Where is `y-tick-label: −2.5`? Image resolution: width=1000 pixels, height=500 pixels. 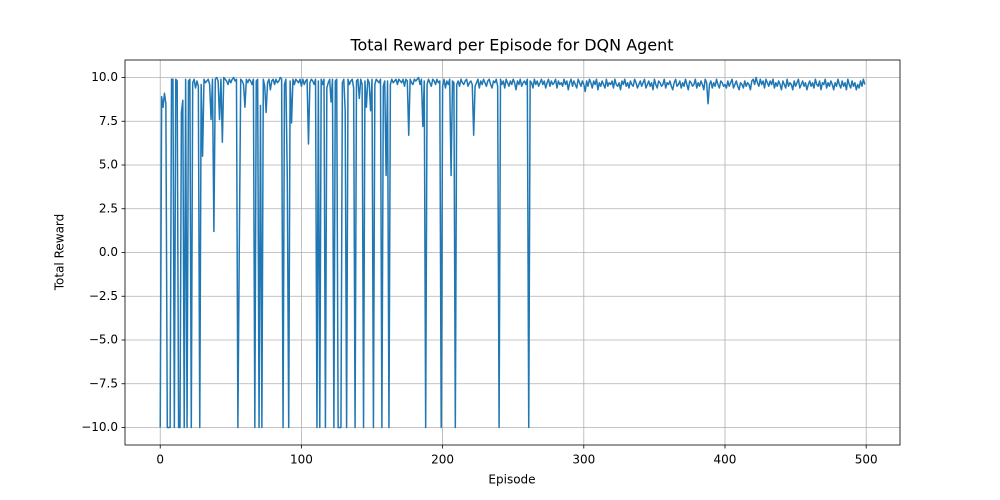
y-tick-label: −2.5 is located at coordinates (103, 296).